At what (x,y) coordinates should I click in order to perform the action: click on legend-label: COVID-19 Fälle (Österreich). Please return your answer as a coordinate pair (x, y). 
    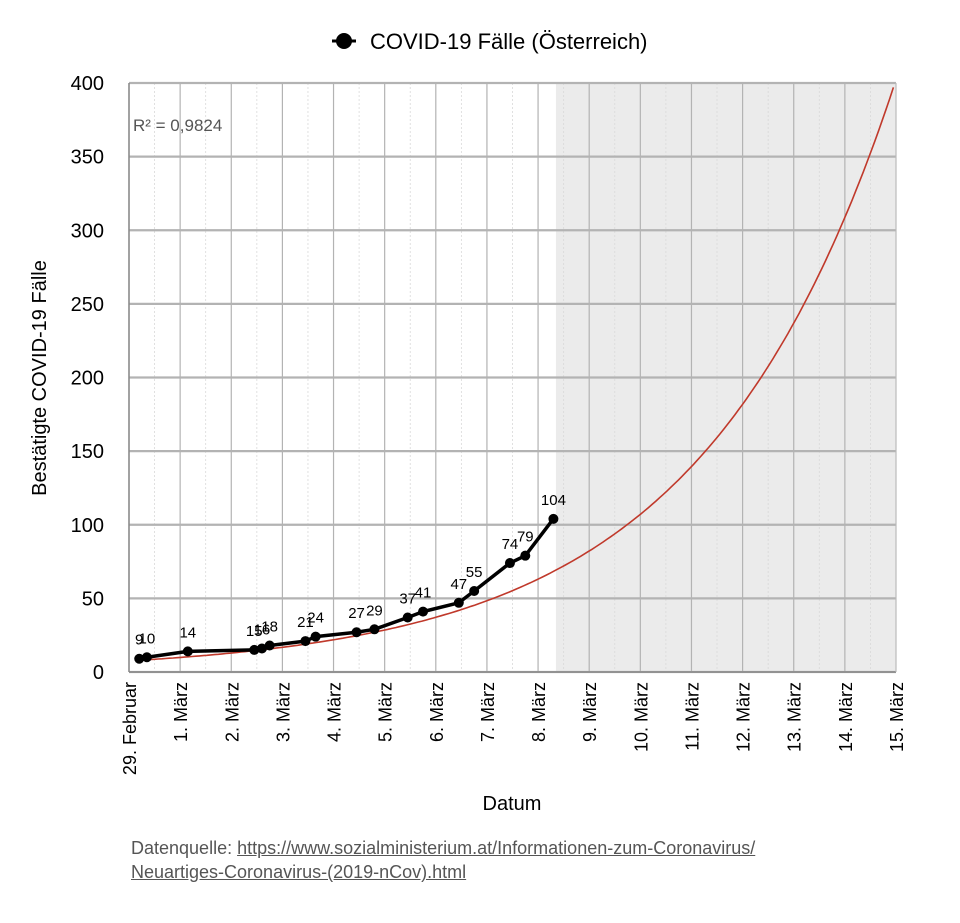
    Looking at the image, I should click on (509, 41).